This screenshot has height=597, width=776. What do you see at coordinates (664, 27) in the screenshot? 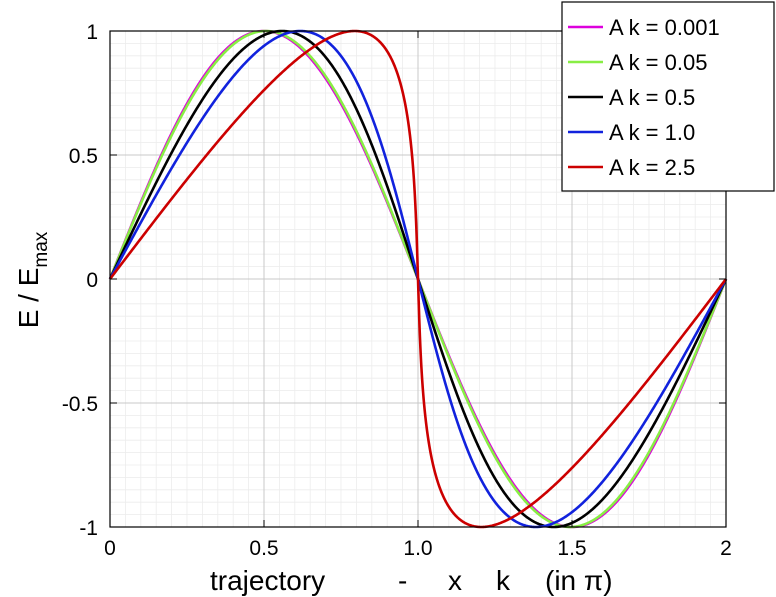
I see `legend-label: A k = 0.001` at bounding box center [664, 27].